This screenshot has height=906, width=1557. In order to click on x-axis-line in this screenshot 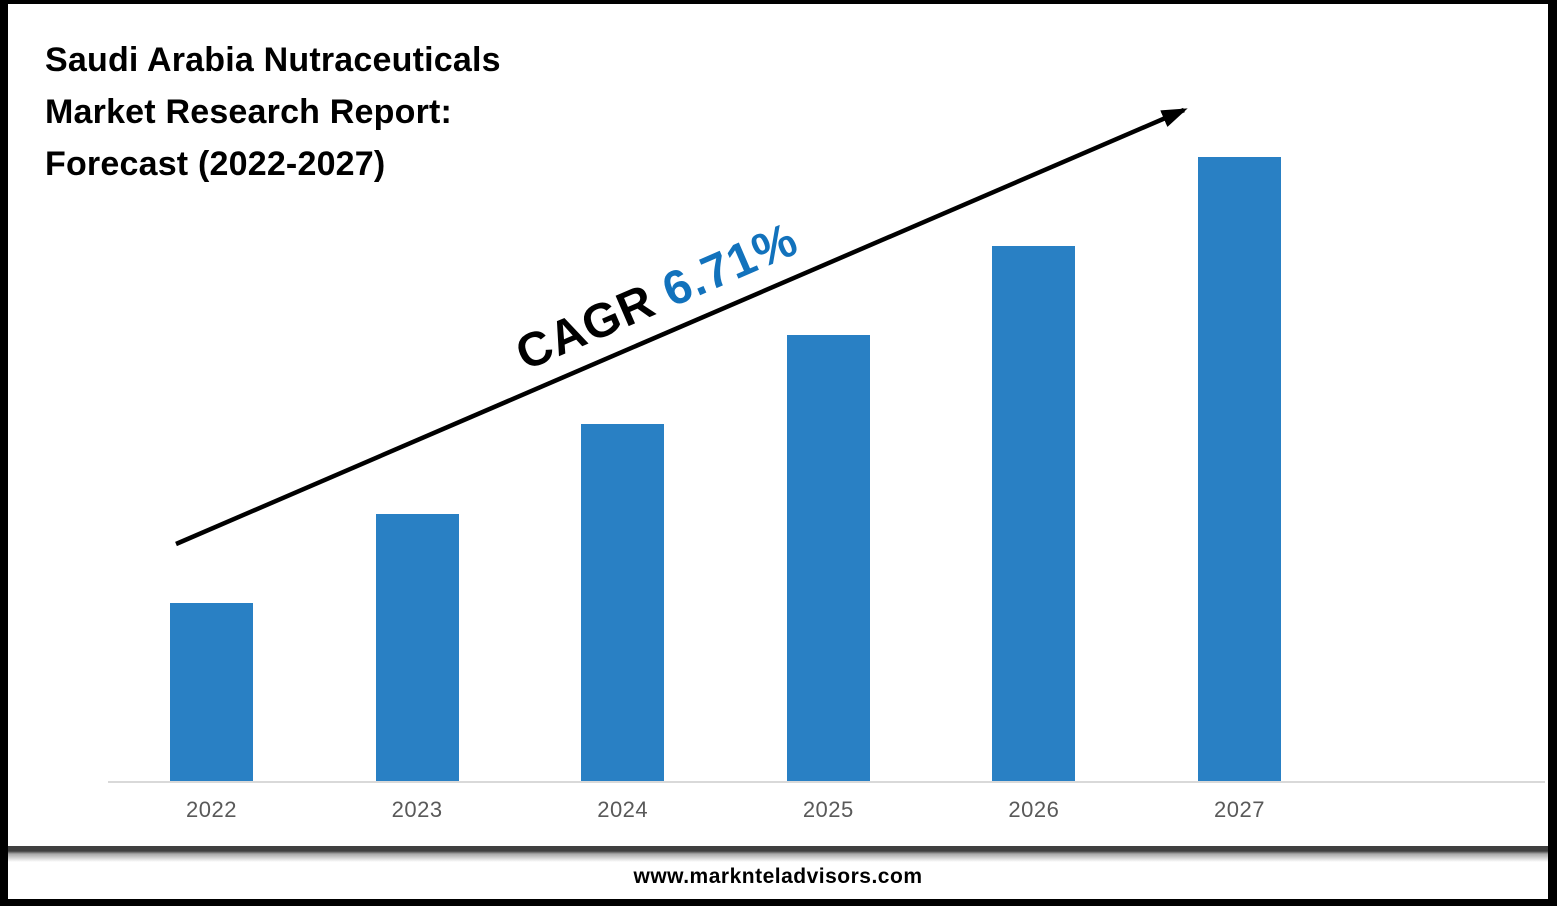, I will do `click(826, 782)`.